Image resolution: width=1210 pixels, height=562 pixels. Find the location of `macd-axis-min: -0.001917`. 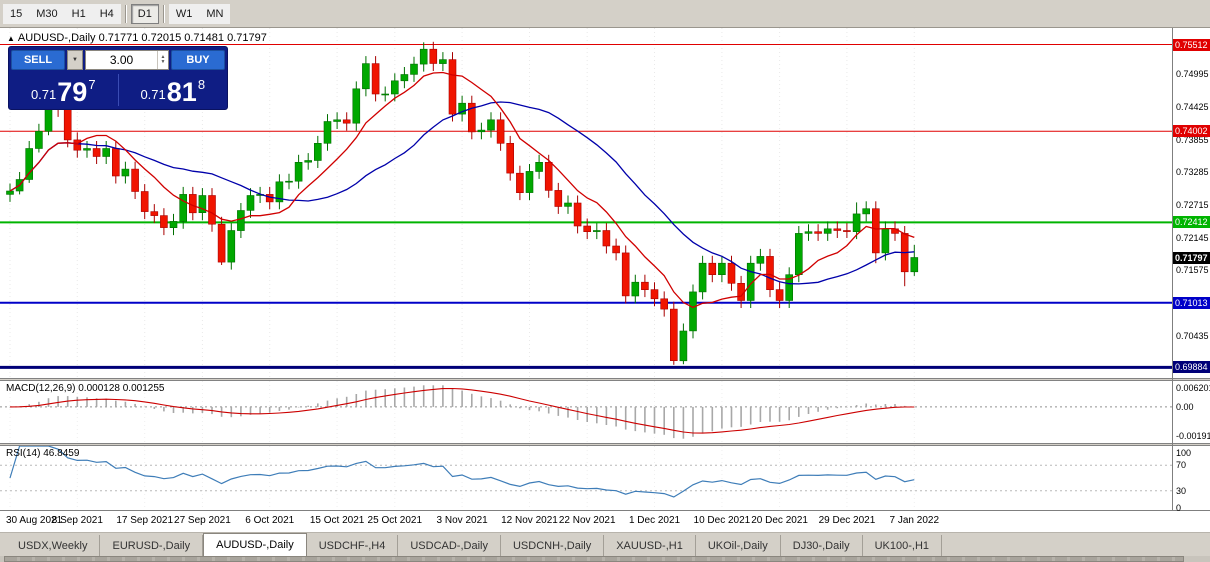

macd-axis-min: -0.001917 is located at coordinates (1193, 436).